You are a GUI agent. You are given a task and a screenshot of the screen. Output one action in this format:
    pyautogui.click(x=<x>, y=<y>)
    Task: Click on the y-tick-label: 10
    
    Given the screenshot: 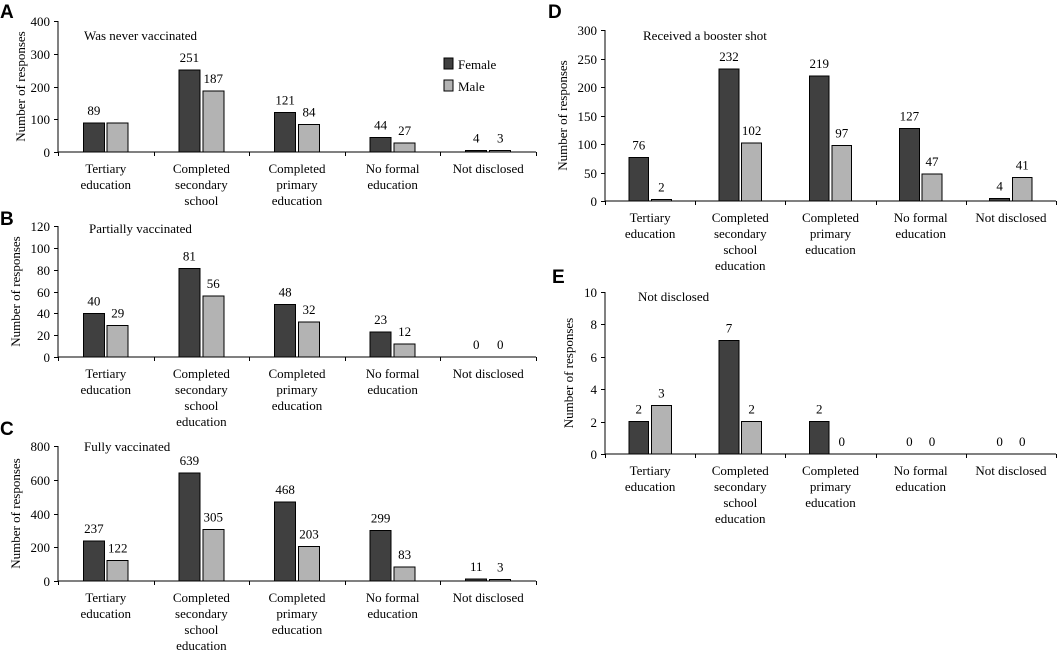 What is the action you would take?
    pyautogui.click(x=590, y=292)
    